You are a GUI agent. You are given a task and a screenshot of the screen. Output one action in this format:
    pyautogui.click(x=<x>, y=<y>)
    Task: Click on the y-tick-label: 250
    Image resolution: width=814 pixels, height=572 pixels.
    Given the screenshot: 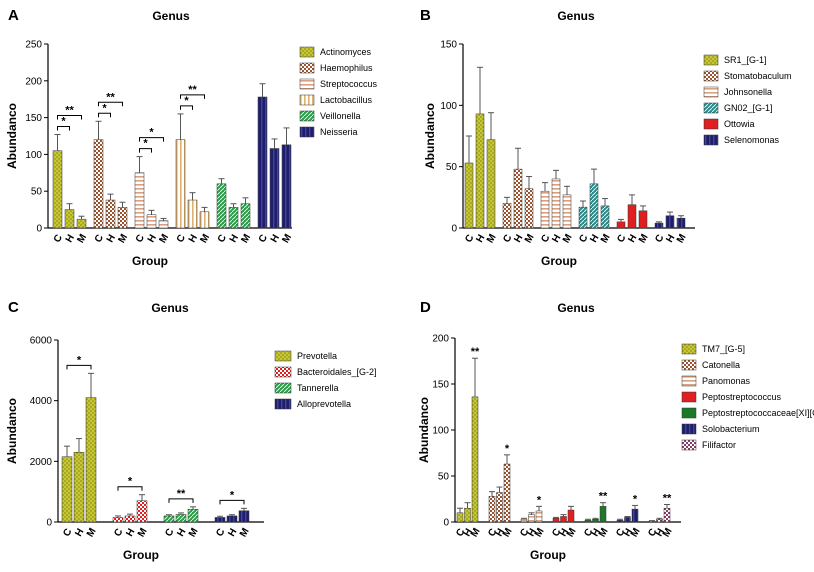 What is the action you would take?
    pyautogui.click(x=33, y=45)
    